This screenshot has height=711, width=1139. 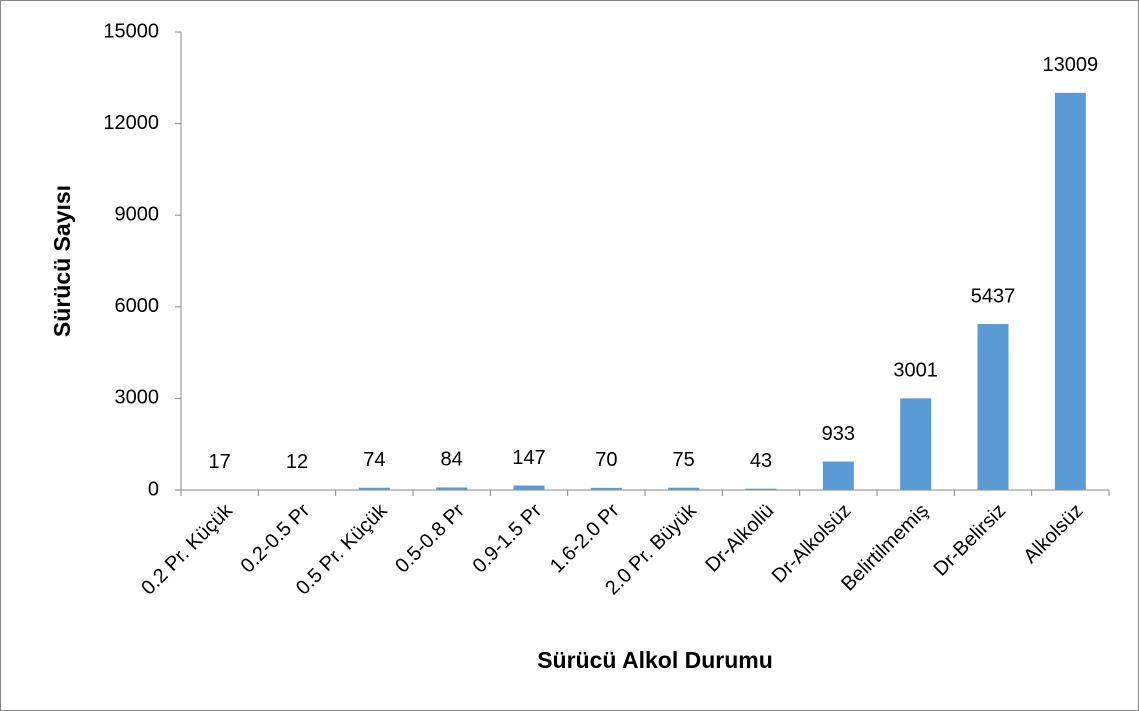 What do you see at coordinates (137, 306) in the screenshot?
I see `y-tick-label: 6000` at bounding box center [137, 306].